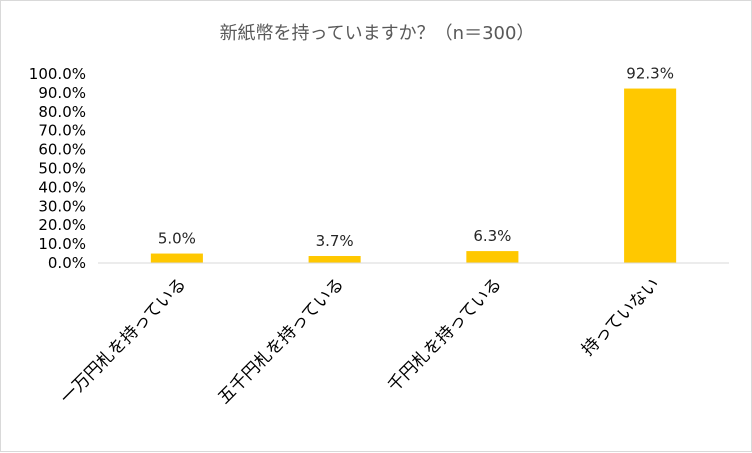 Image resolution: width=752 pixels, height=453 pixels. I want to click on category-label: 五千円札を持っている, so click(281, 341).